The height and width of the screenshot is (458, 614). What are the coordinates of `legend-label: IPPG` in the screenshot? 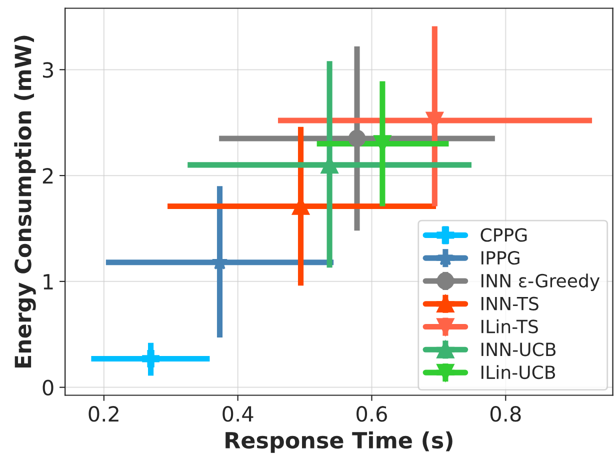 It's located at (501, 258).